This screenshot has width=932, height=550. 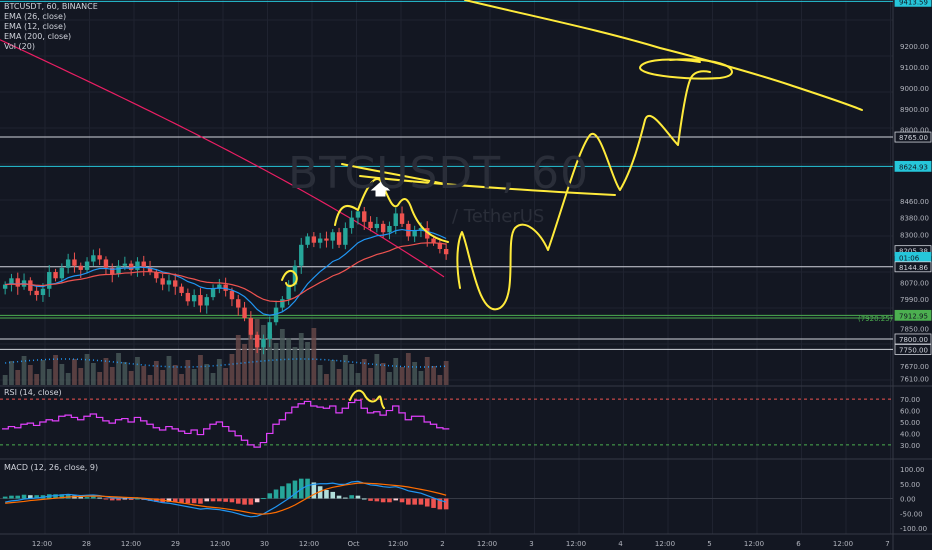 I want to click on macd-legend: MACD (12, 26, close, 9), so click(x=51, y=467).